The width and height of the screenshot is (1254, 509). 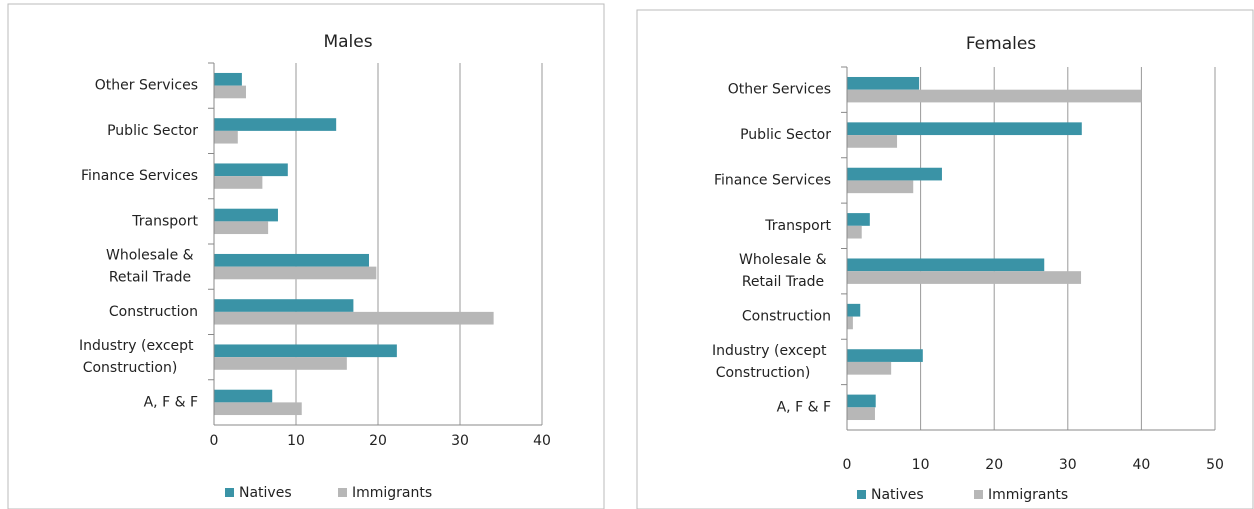 I want to click on chart-title: Females, so click(x=1001, y=44).